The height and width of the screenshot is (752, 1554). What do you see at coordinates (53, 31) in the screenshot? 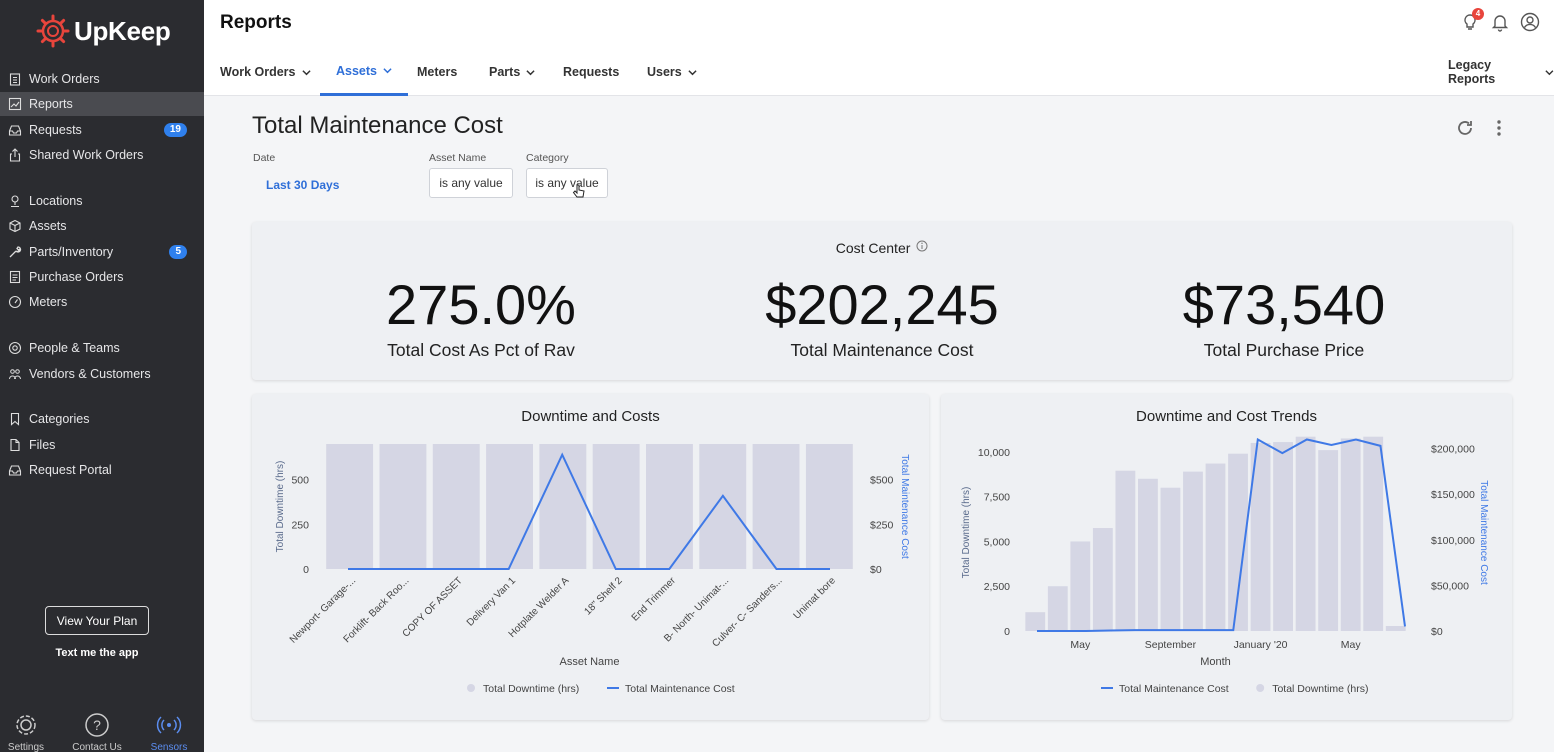
I see `gear-logo-icon` at bounding box center [53, 31].